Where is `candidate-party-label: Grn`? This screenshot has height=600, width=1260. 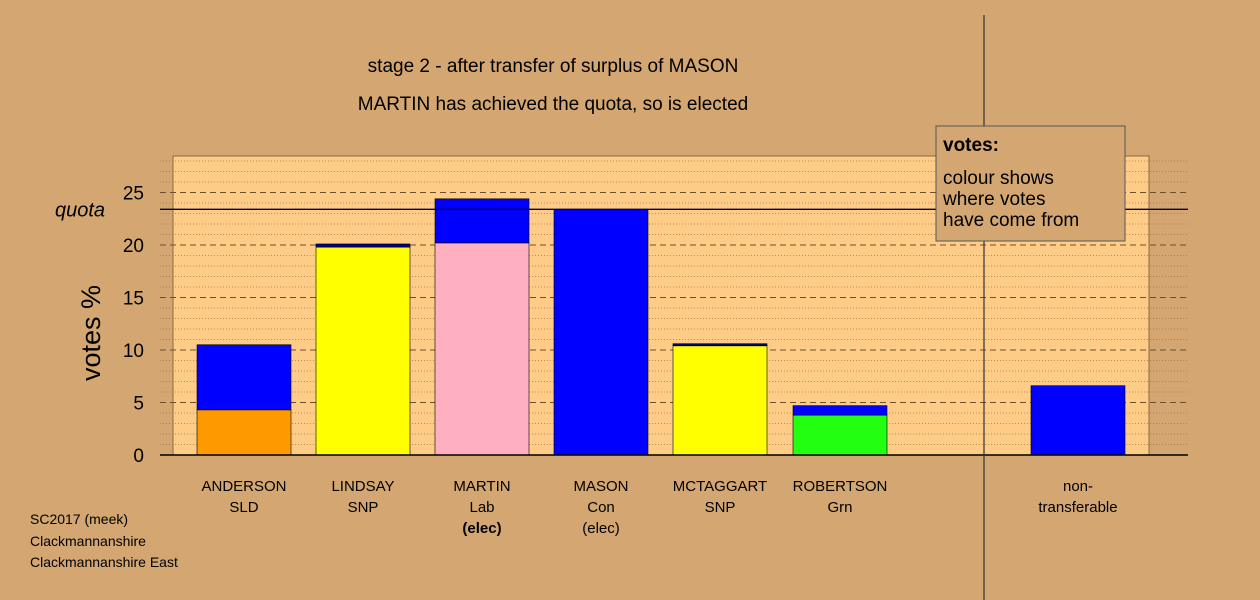
candidate-party-label: Grn is located at coordinates (839, 507).